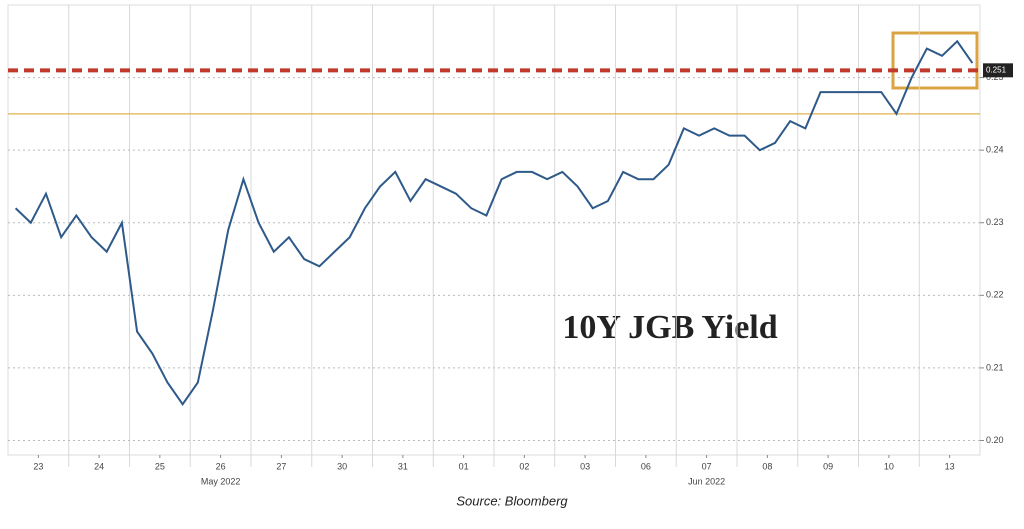 Image resolution: width=1024 pixels, height=529 pixels. What do you see at coordinates (221, 466) in the screenshot?
I see `x-tick-label: 26` at bounding box center [221, 466].